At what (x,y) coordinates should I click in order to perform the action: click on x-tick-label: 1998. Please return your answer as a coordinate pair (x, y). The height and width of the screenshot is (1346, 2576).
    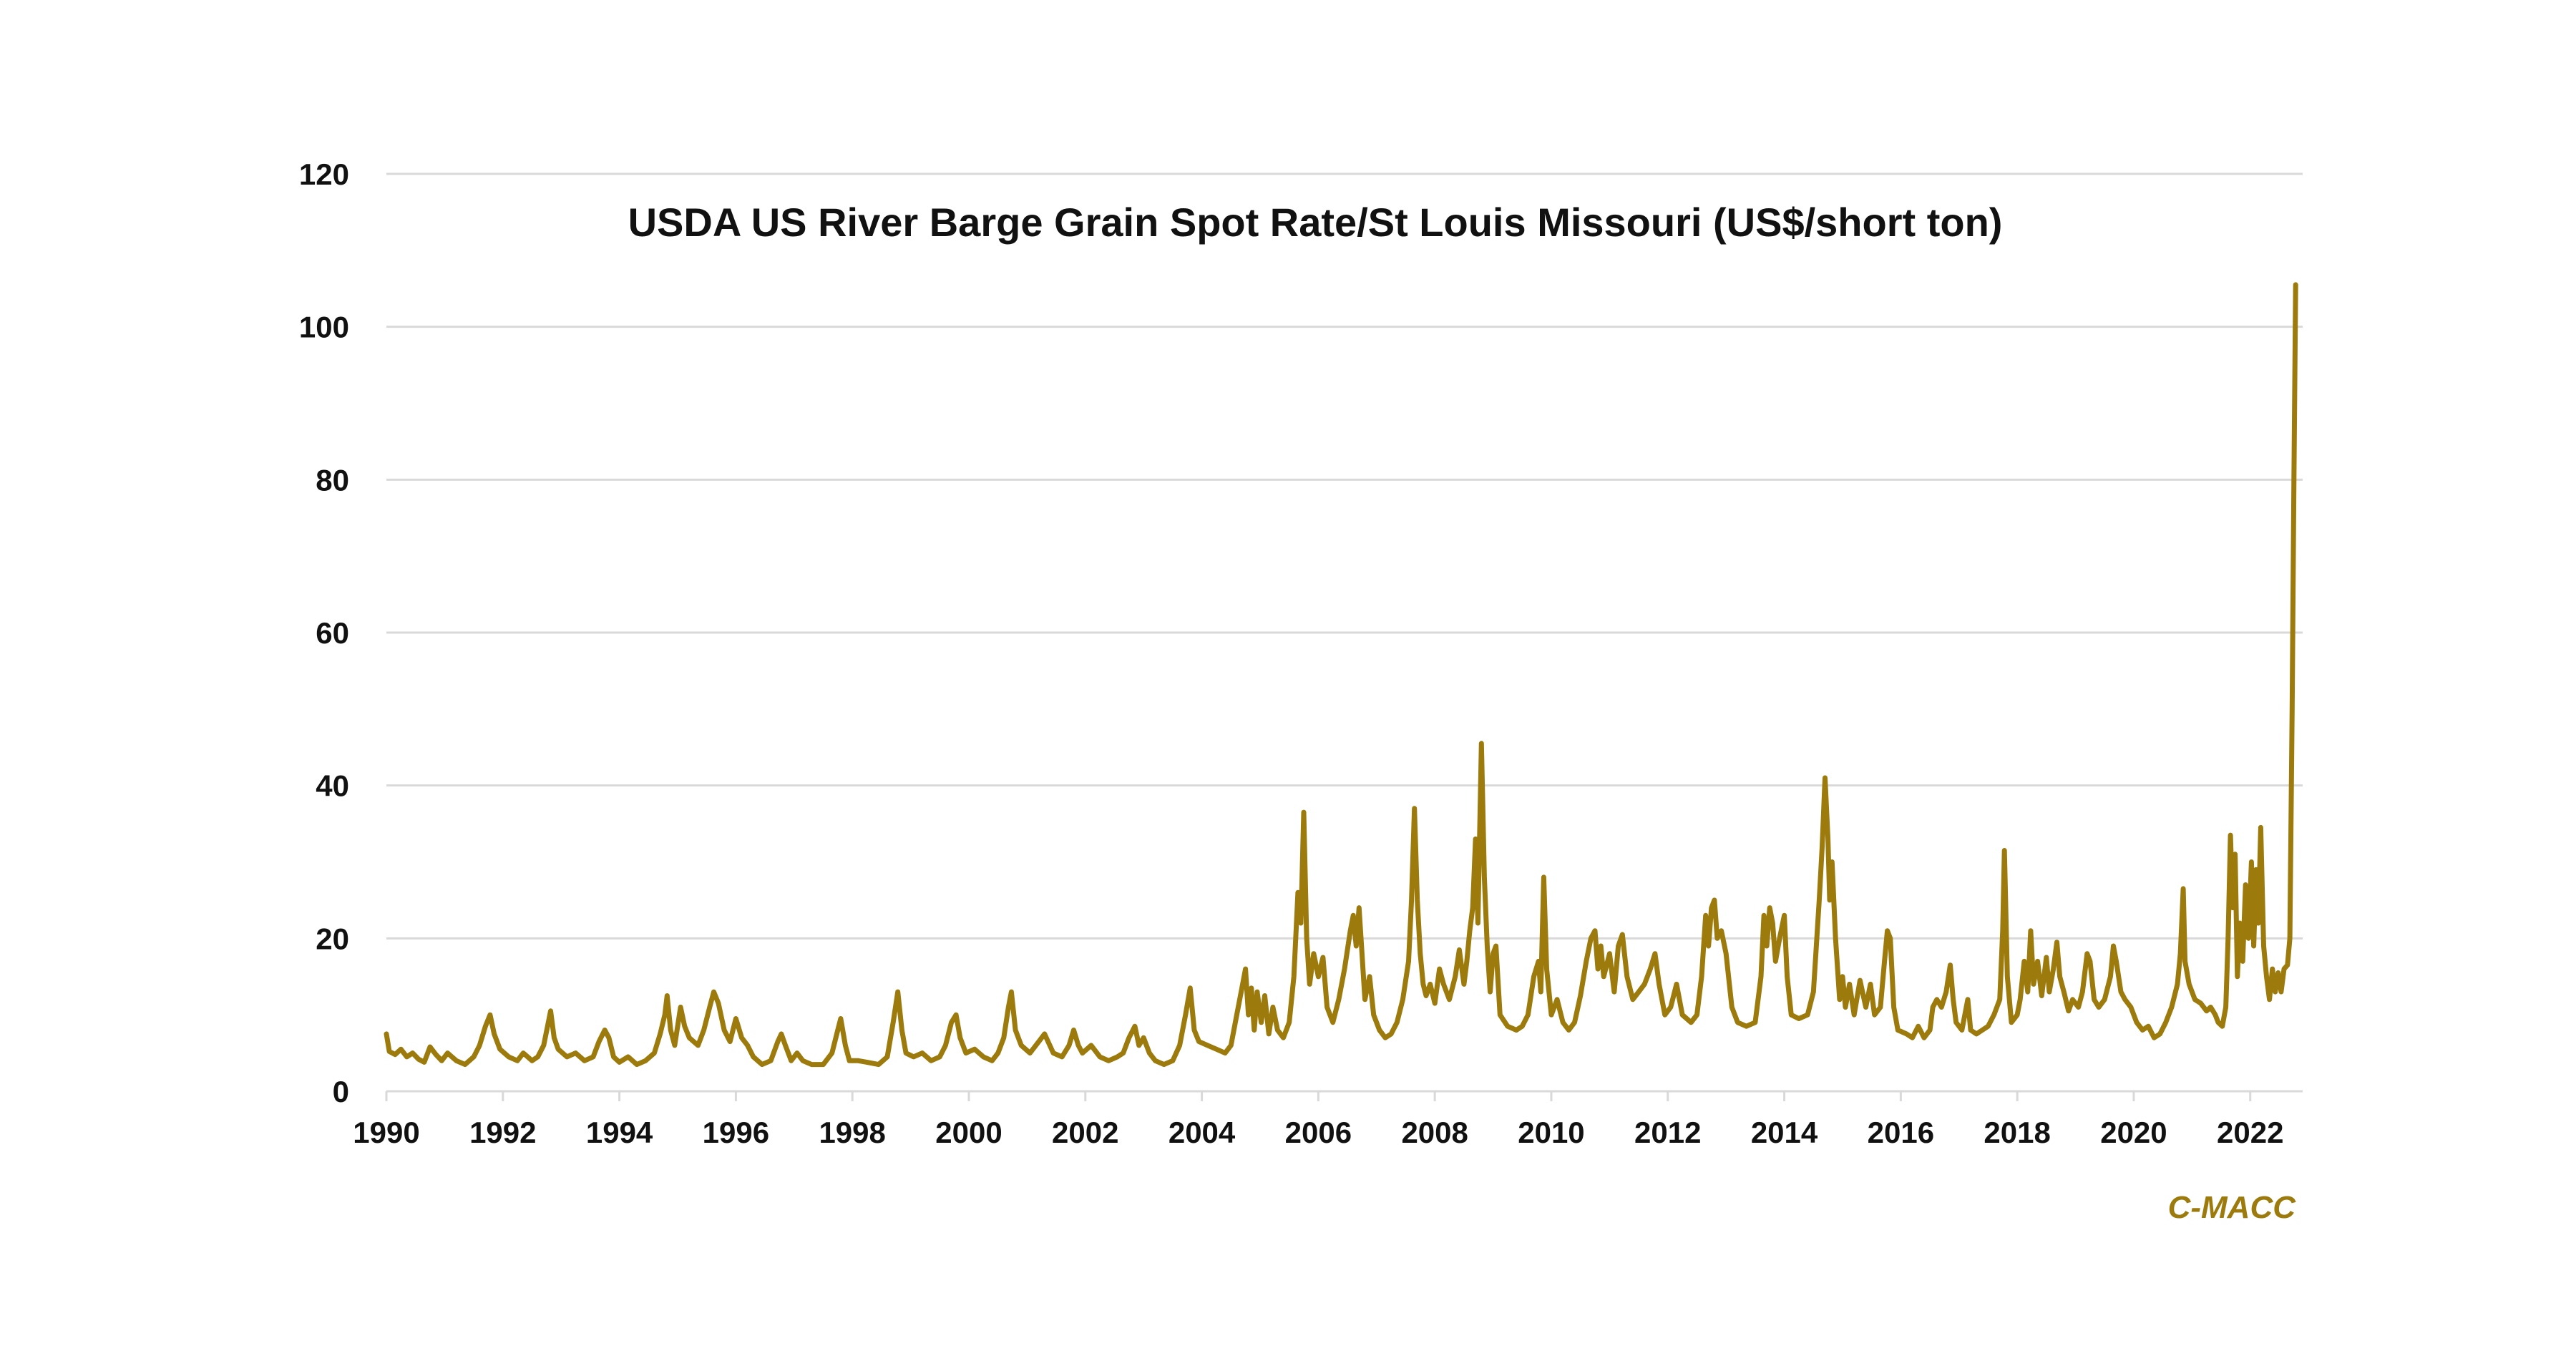
    Looking at the image, I should click on (852, 1132).